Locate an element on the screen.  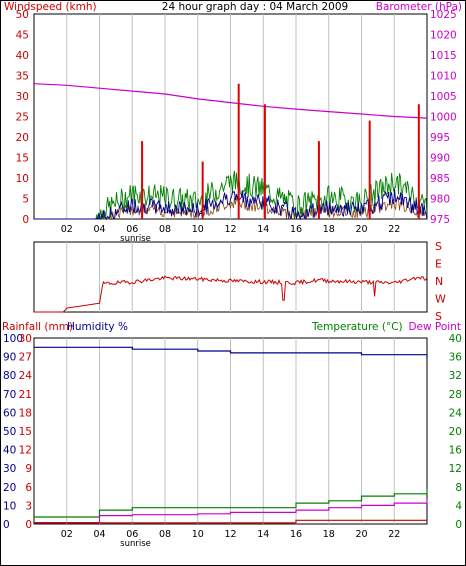
humidity-tick-label: 40 is located at coordinates (9, 451).